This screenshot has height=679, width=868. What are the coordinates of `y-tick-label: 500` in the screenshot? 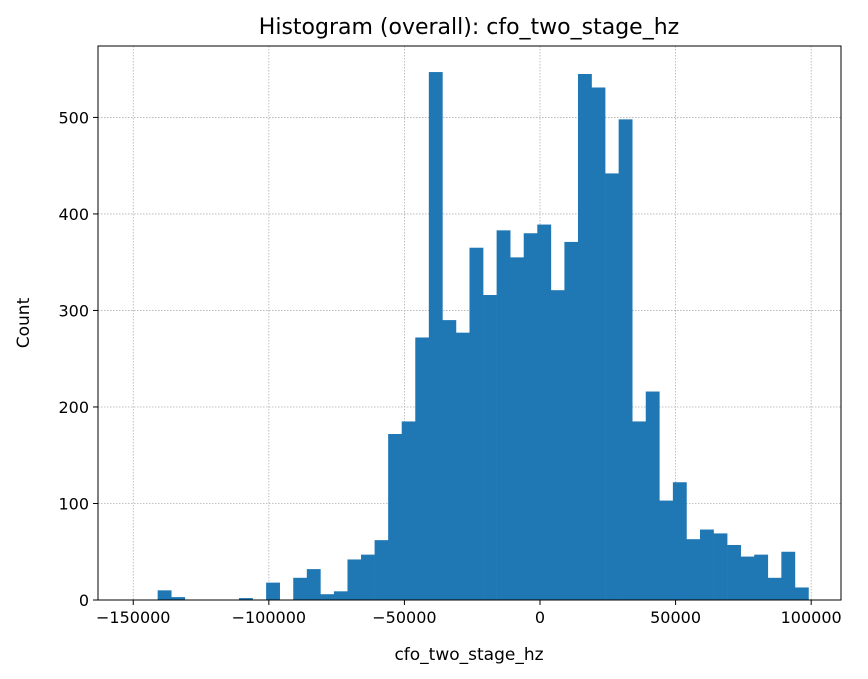 It's located at (73, 117).